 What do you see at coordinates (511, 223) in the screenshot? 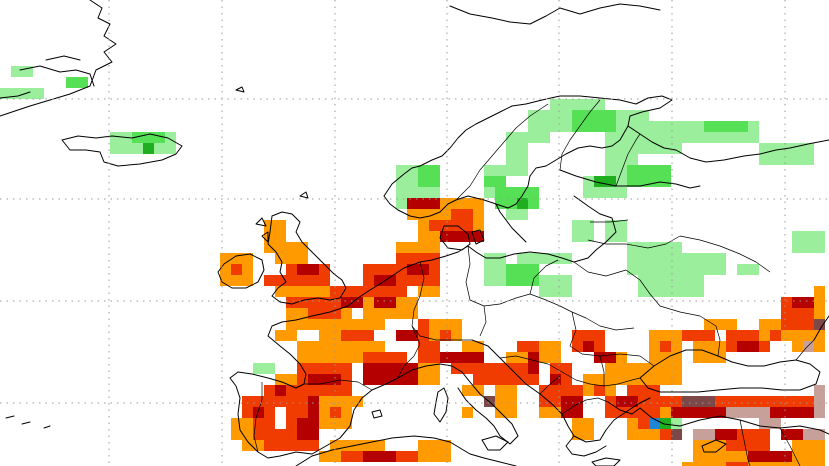
I see `coastline-sweden-east` at bounding box center [511, 223].